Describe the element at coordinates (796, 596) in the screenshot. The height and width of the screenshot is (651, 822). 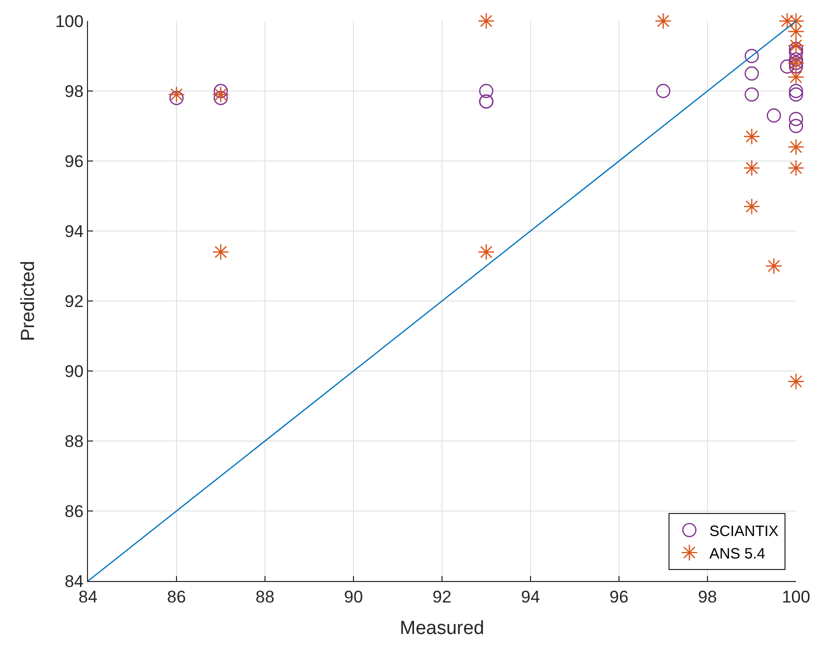
I see `x-tick-label: 100` at that location.